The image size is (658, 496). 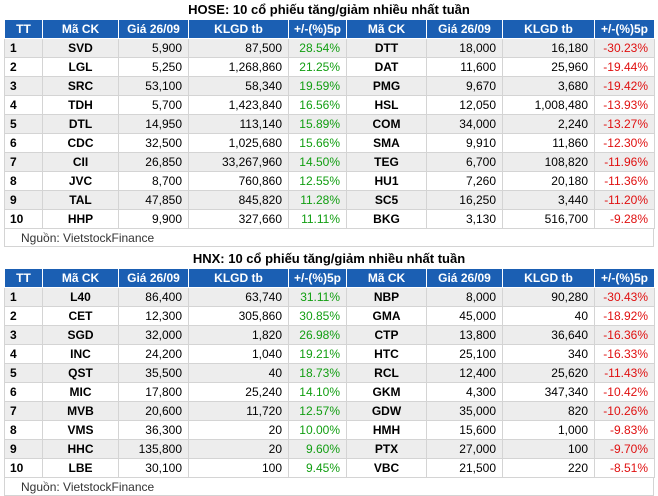 I want to click on rank-cell: 8, so click(x=23, y=430).